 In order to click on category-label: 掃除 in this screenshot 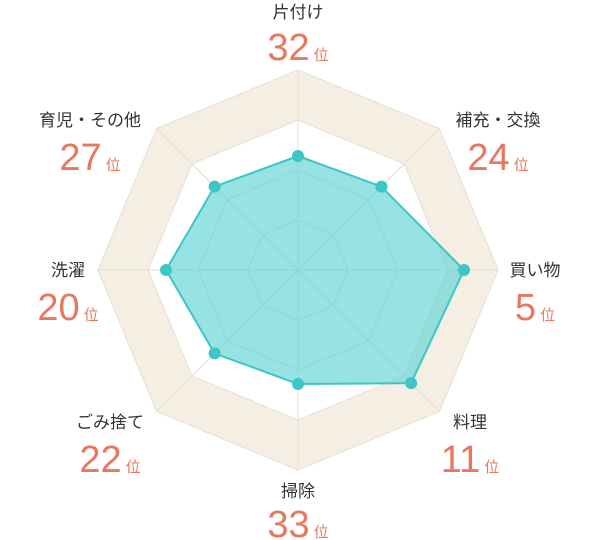, I will do `click(298, 492)`.